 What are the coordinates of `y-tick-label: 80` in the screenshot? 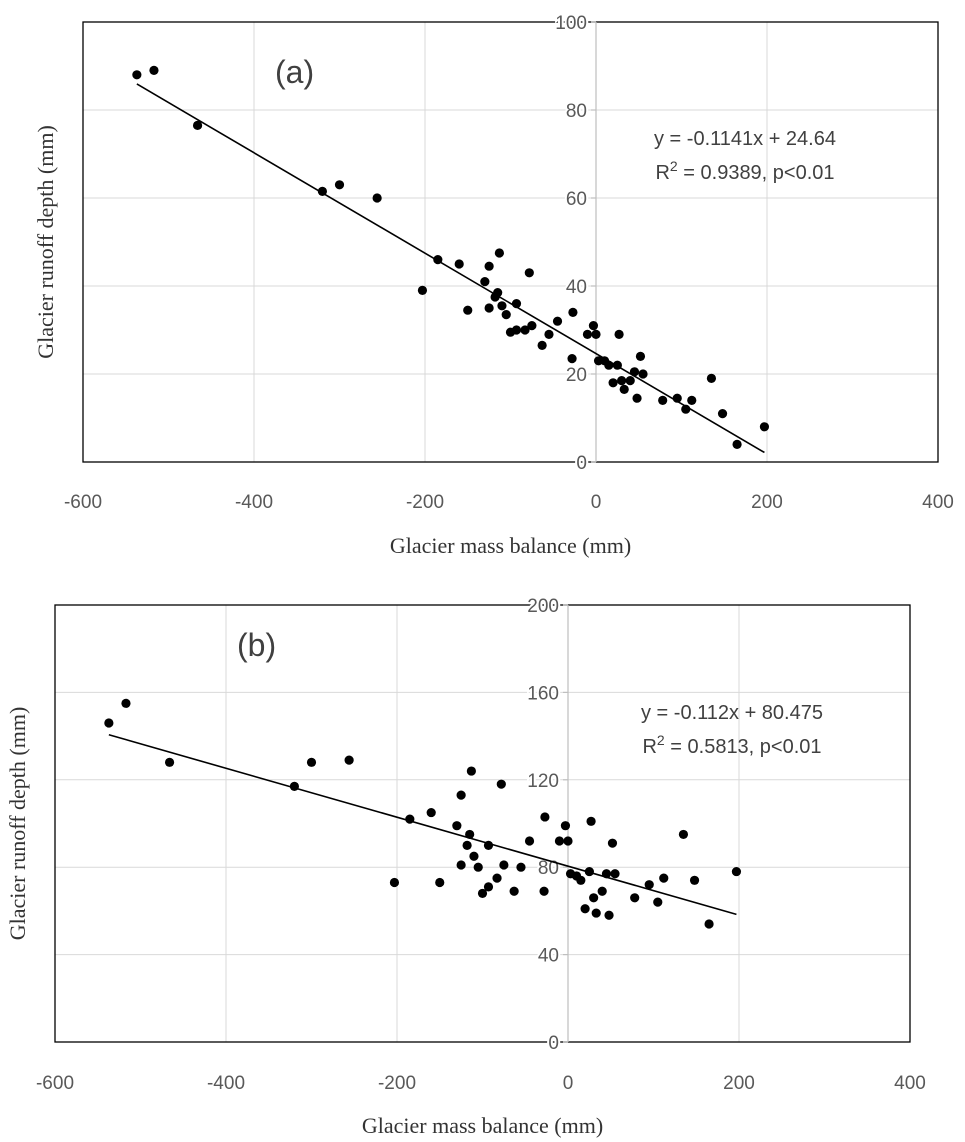 It's located at (576, 111).